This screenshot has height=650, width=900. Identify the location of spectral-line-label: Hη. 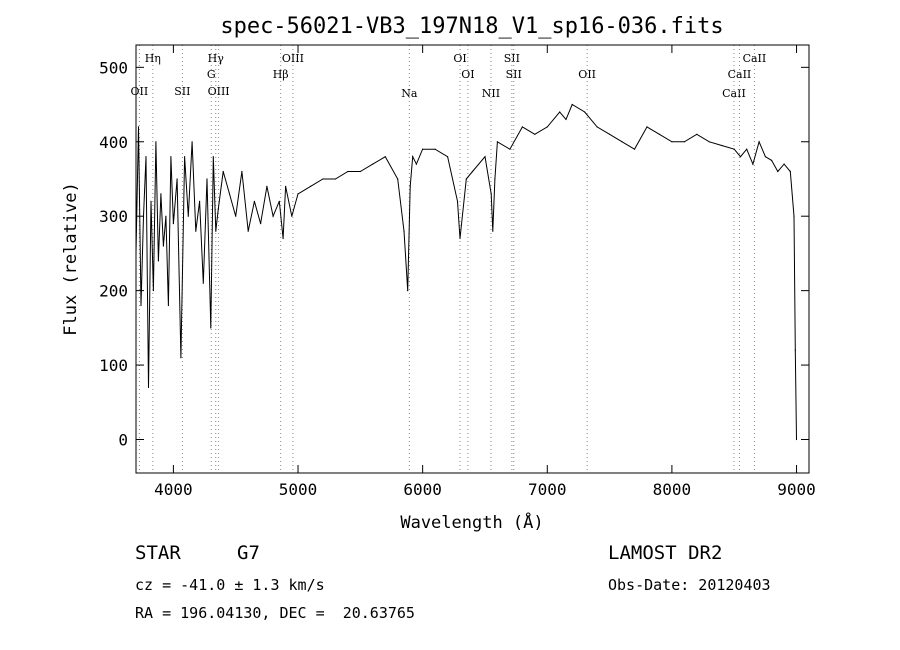
(153, 58).